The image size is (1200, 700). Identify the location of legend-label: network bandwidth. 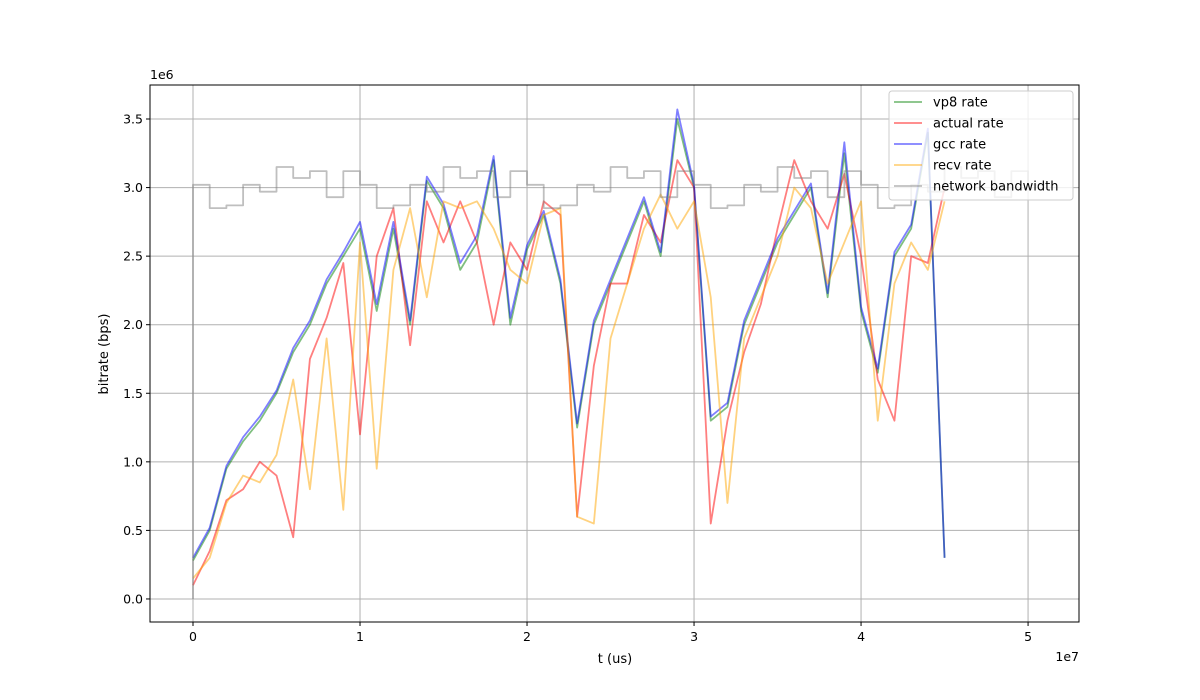
(995, 187).